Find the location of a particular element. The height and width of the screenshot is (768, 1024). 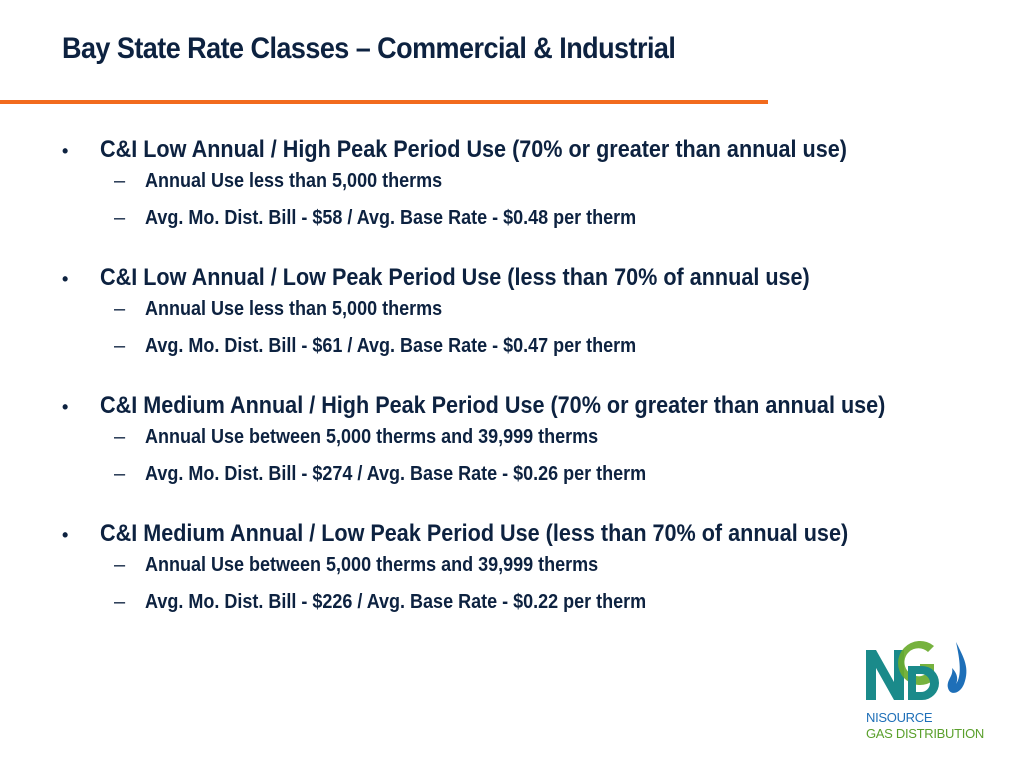

title-divider is located at coordinates (384, 102).